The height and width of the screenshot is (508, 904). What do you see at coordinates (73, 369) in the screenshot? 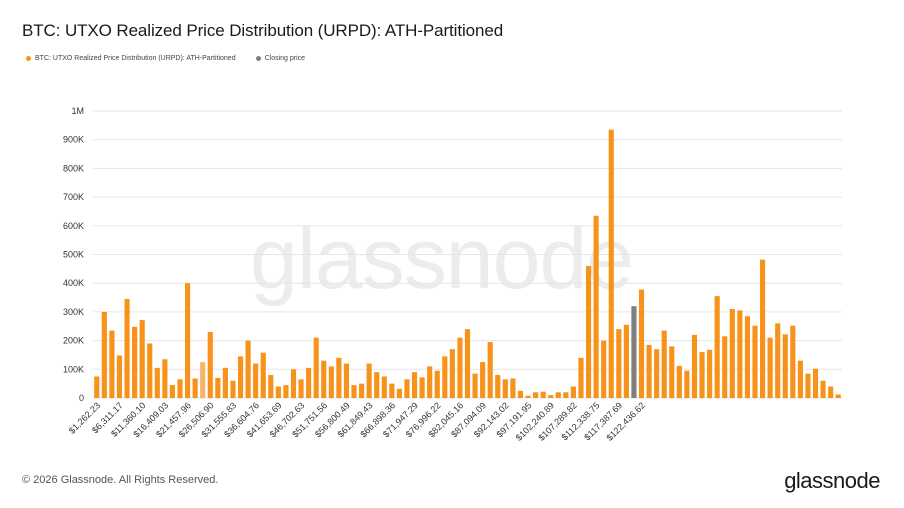
I see `y-tick-label: 100K` at bounding box center [73, 369].